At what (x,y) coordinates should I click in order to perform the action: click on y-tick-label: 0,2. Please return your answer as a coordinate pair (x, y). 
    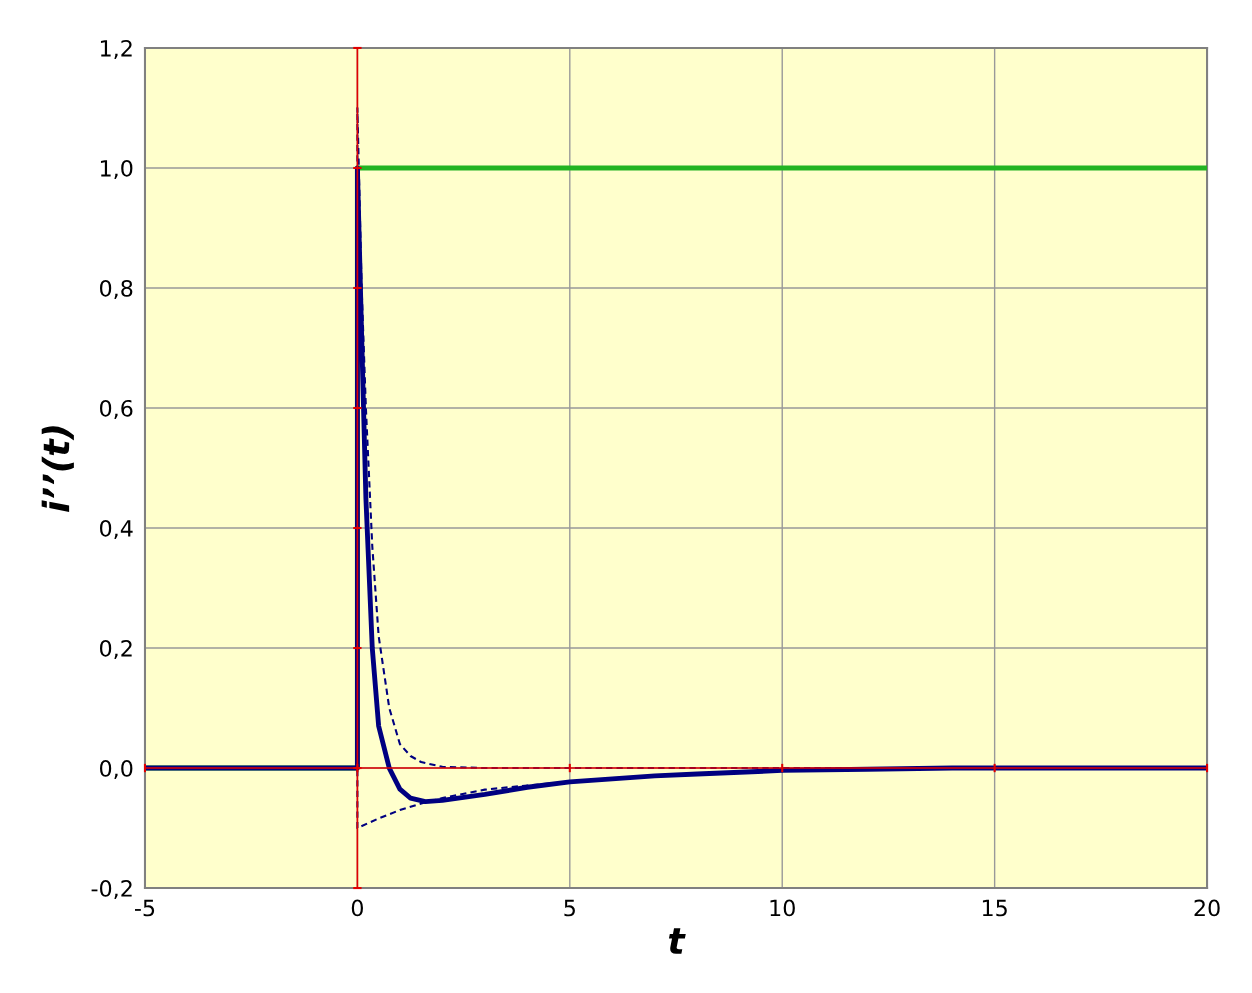
    Looking at the image, I should click on (116, 649).